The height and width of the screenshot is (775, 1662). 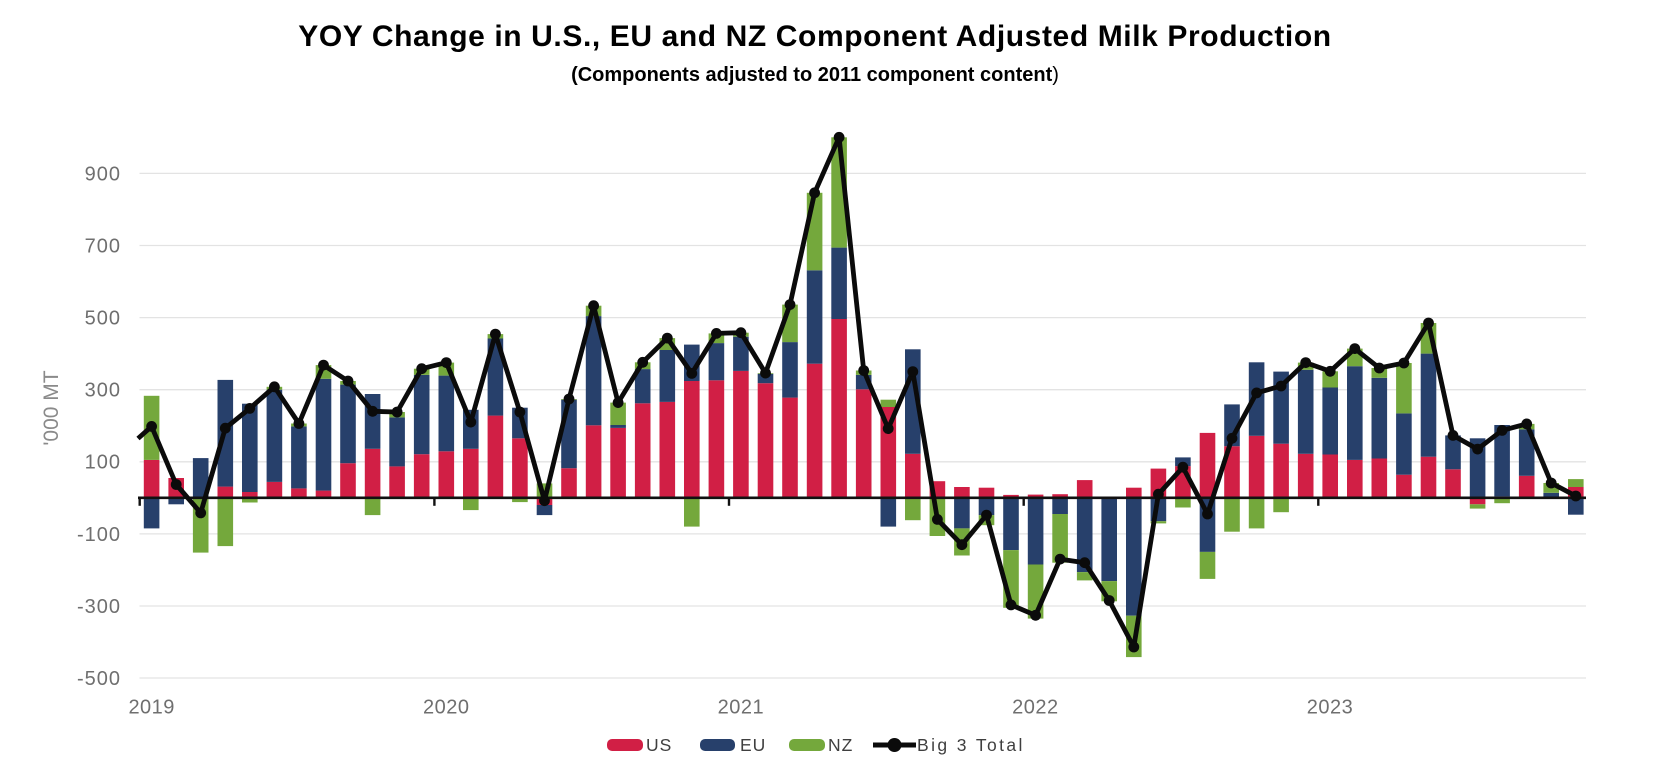 What do you see at coordinates (103, 319) in the screenshot?
I see `svg-text: 500` at bounding box center [103, 319].